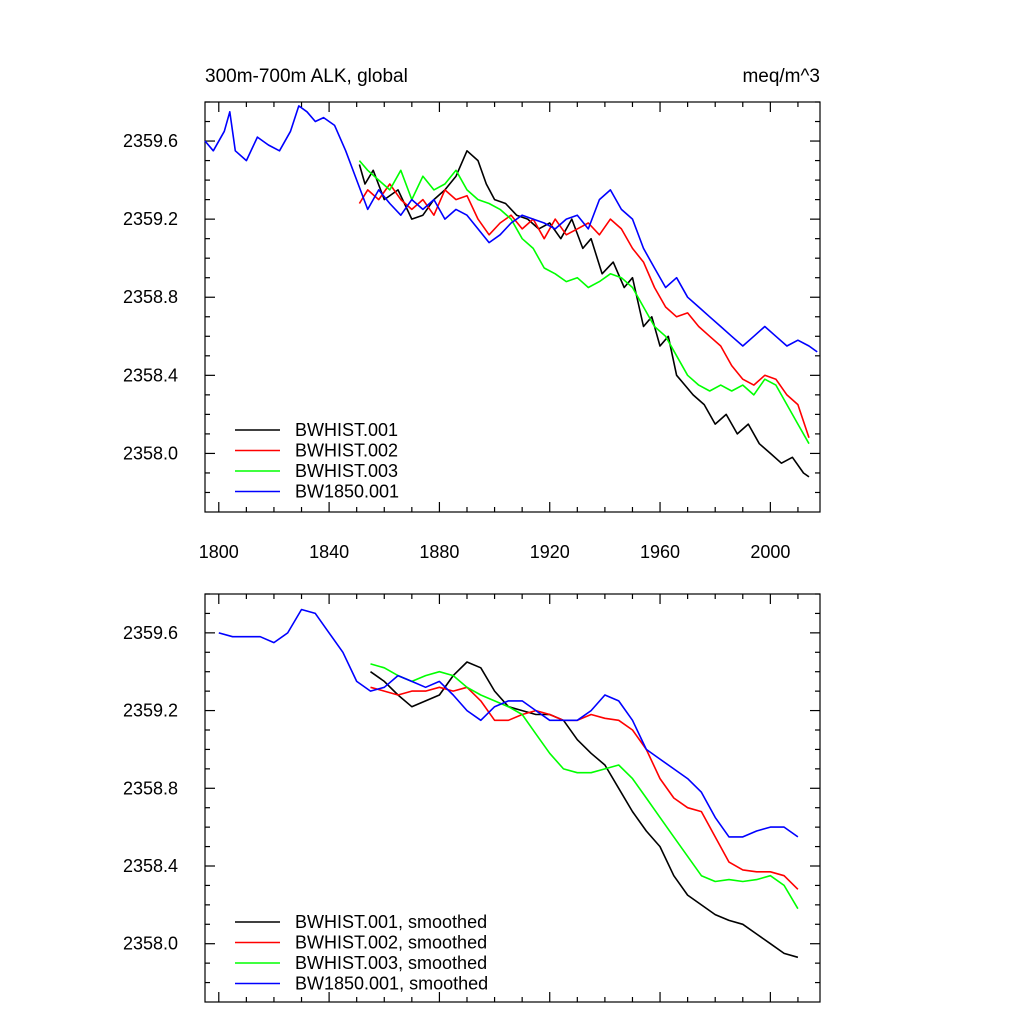 The image size is (1024, 1024). I want to click on x-tick-label: 2000, so click(770, 552).